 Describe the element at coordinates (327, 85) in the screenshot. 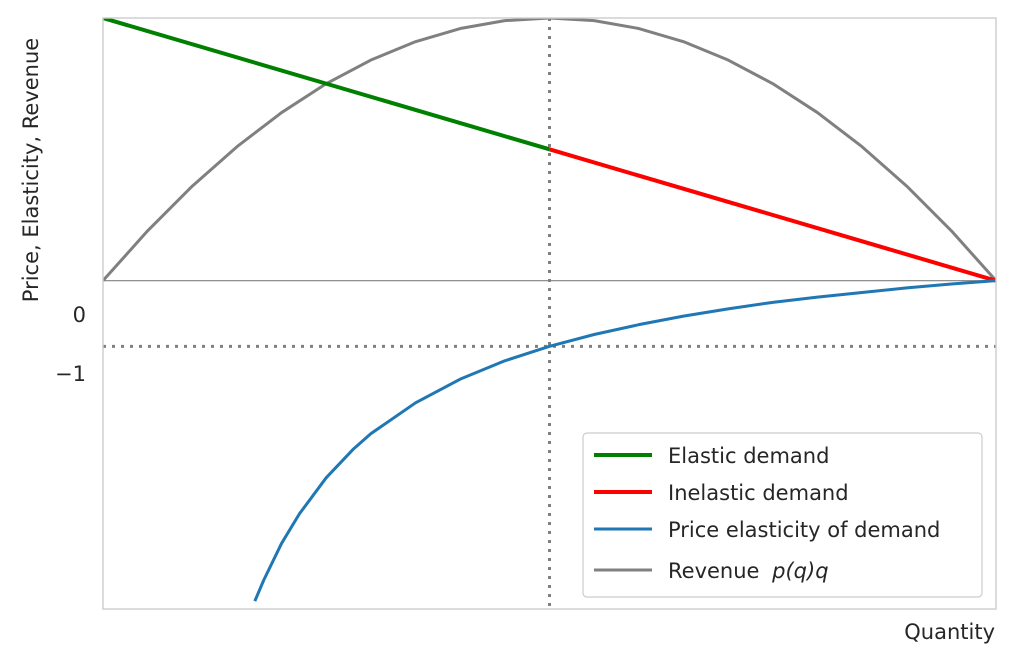

I see `series-line-elastic` at that location.